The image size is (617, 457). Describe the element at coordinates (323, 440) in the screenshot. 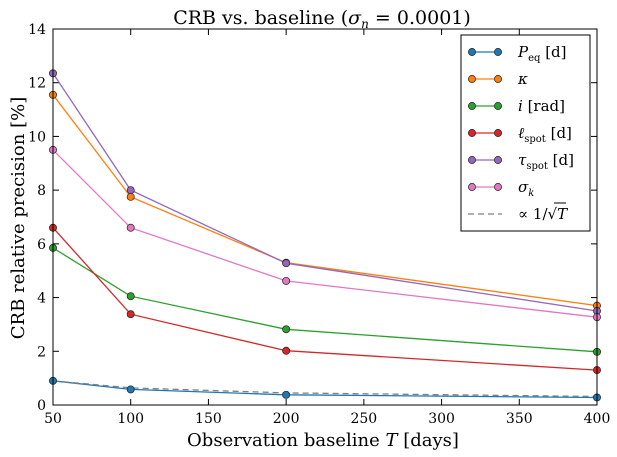

I see `x-axis-label: Observation baseline T [days]` at that location.